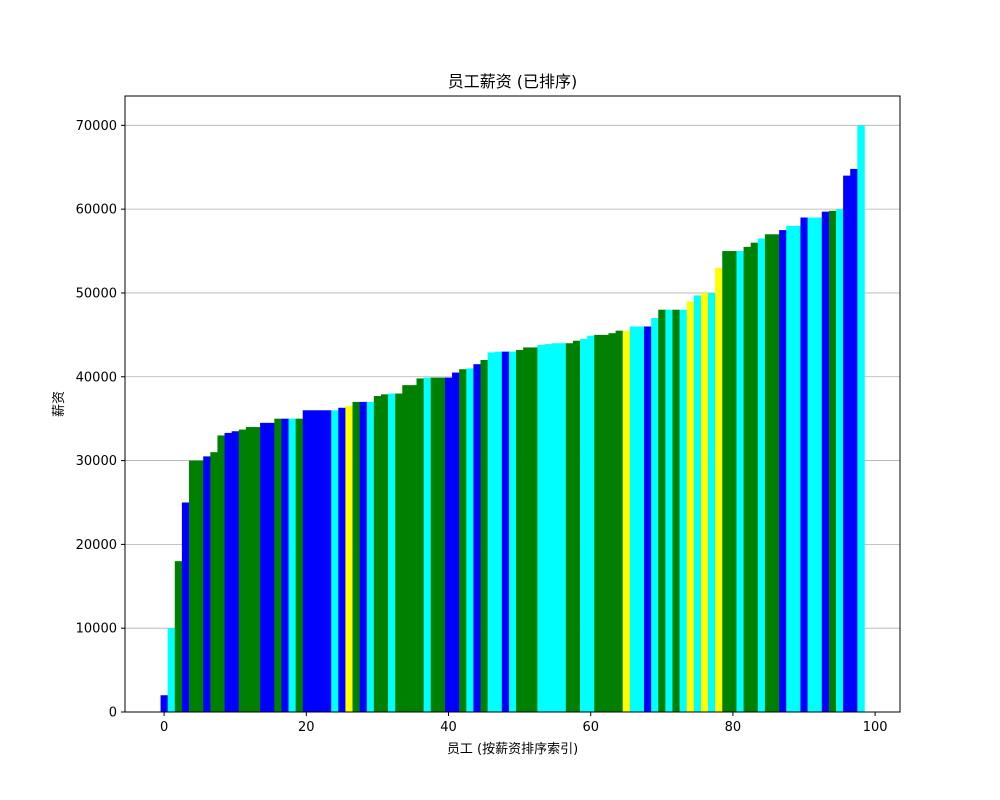  I want to click on x-tick-label: 20, so click(306, 727).